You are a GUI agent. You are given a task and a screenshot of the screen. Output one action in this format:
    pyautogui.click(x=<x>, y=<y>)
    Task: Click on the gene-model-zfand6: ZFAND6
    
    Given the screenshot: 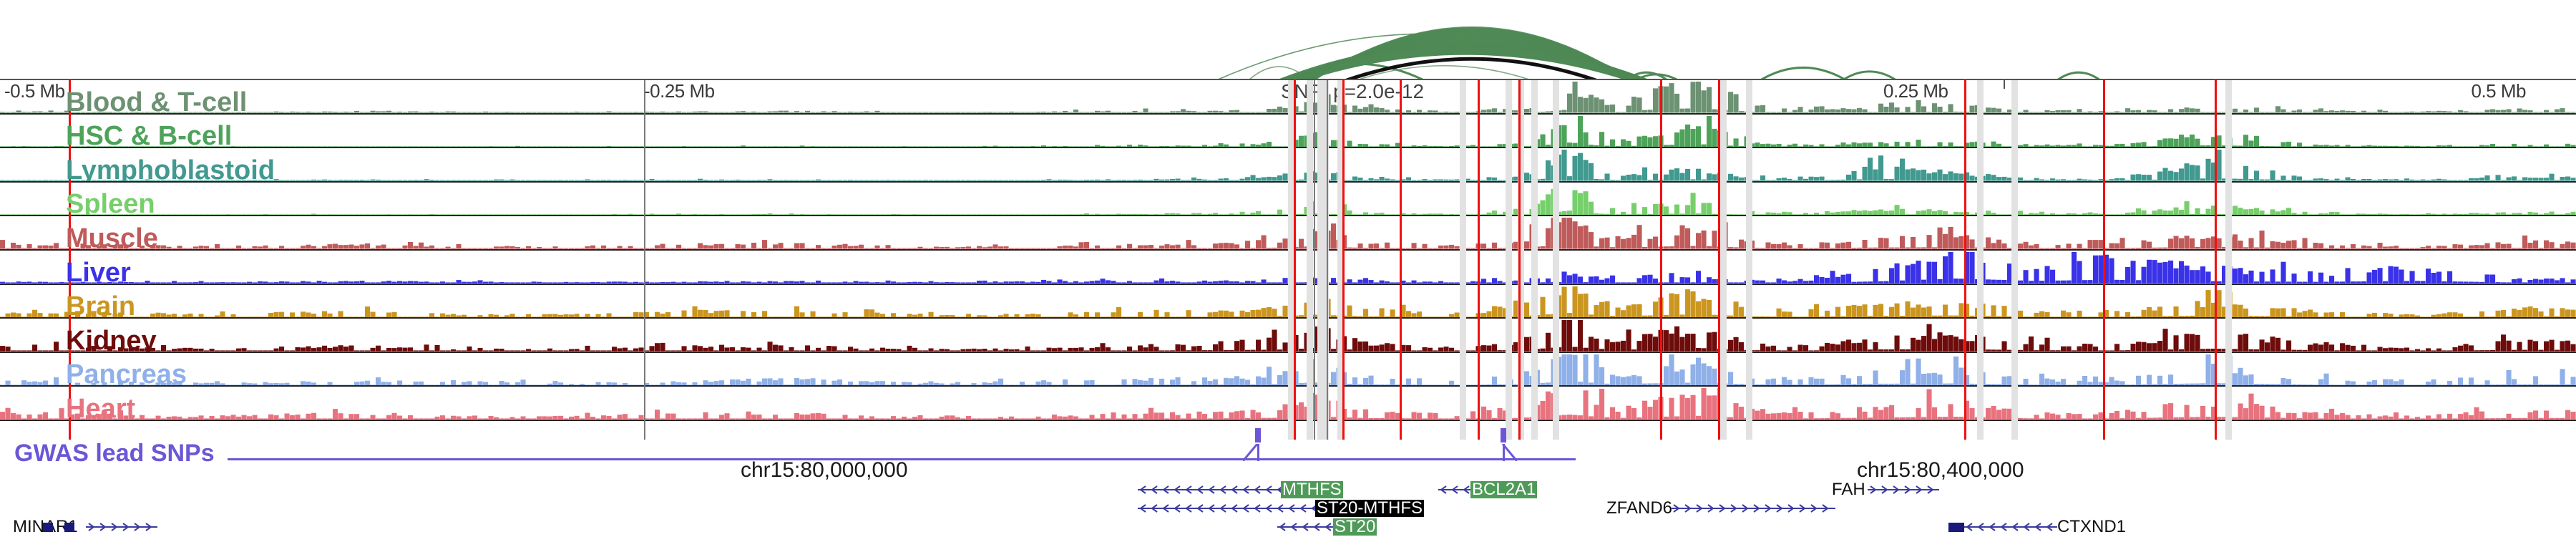 What is the action you would take?
    pyautogui.click(x=1288, y=508)
    